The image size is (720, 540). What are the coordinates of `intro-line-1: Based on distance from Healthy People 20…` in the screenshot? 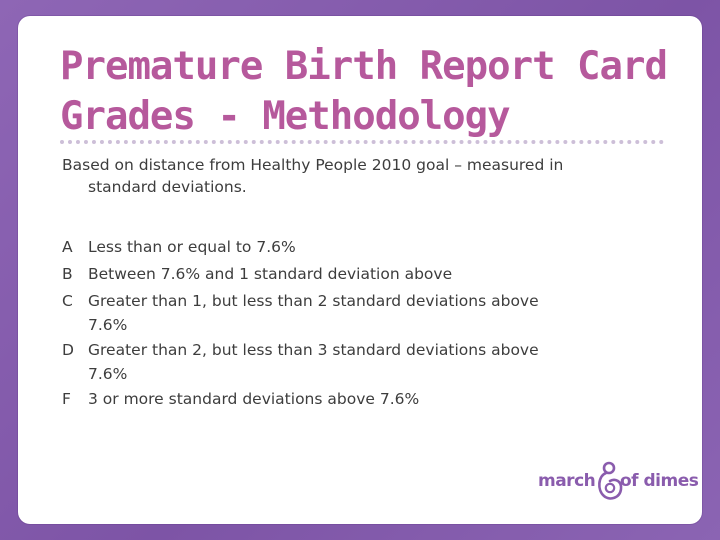 It's located at (313, 165).